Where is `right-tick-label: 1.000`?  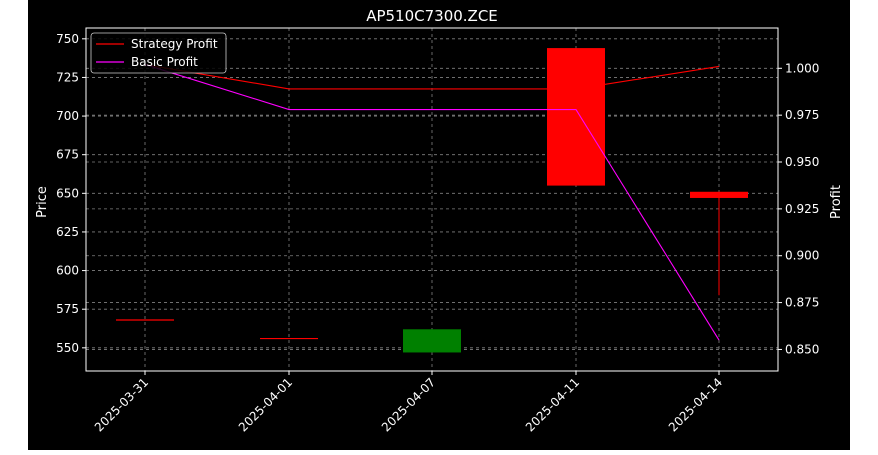
right-tick-label: 1.000 is located at coordinates (802, 68).